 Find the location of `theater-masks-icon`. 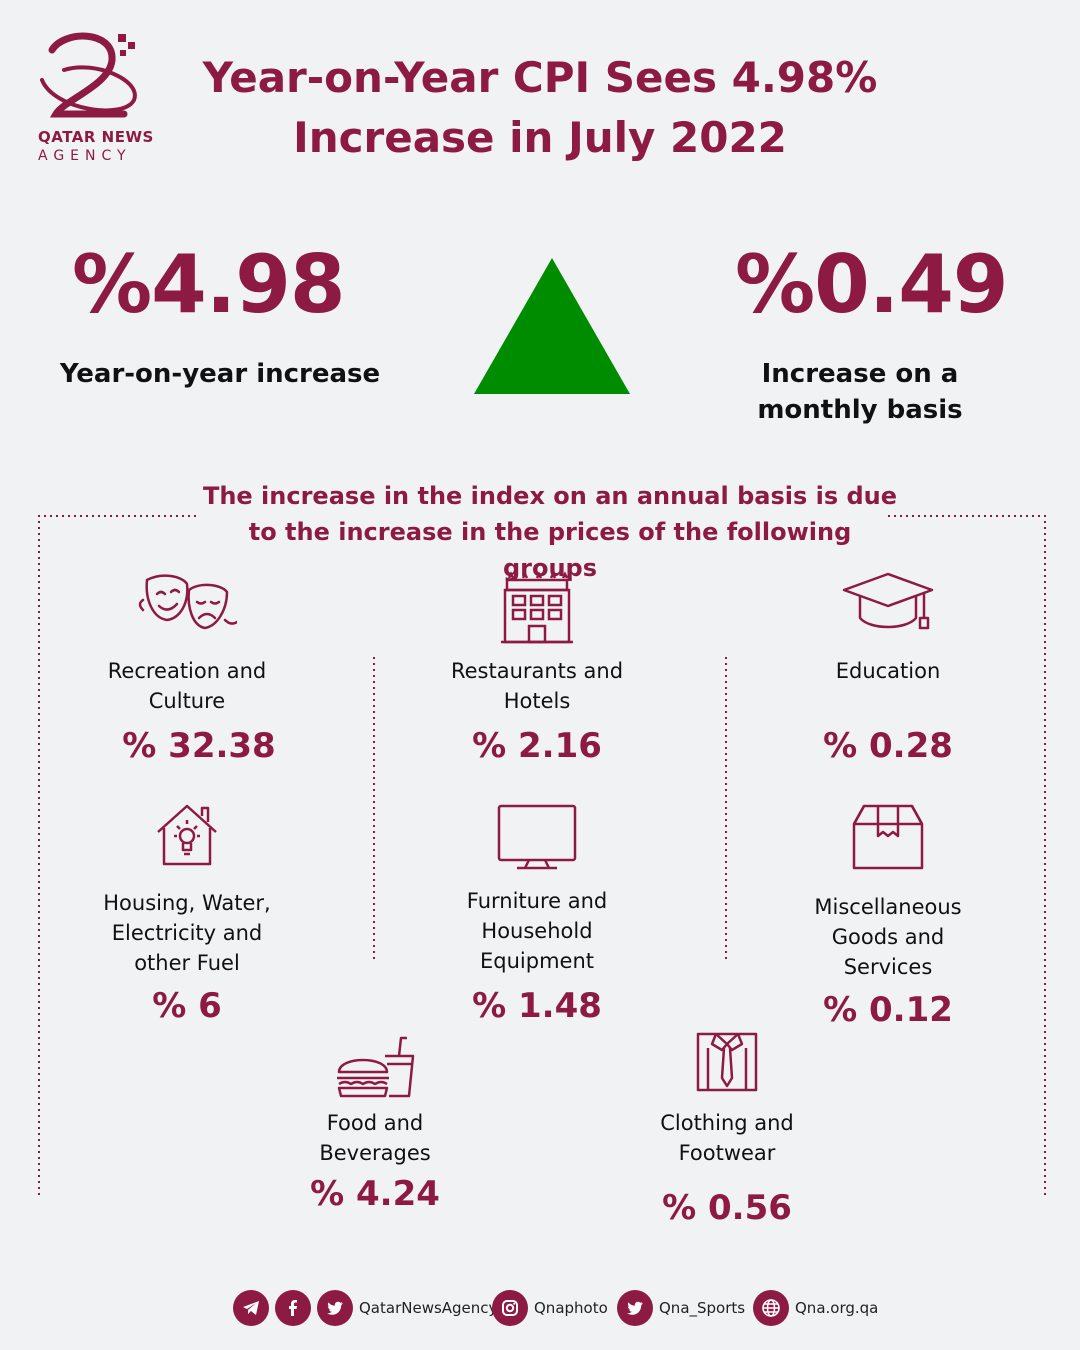

theater-masks-icon is located at coordinates (187, 602).